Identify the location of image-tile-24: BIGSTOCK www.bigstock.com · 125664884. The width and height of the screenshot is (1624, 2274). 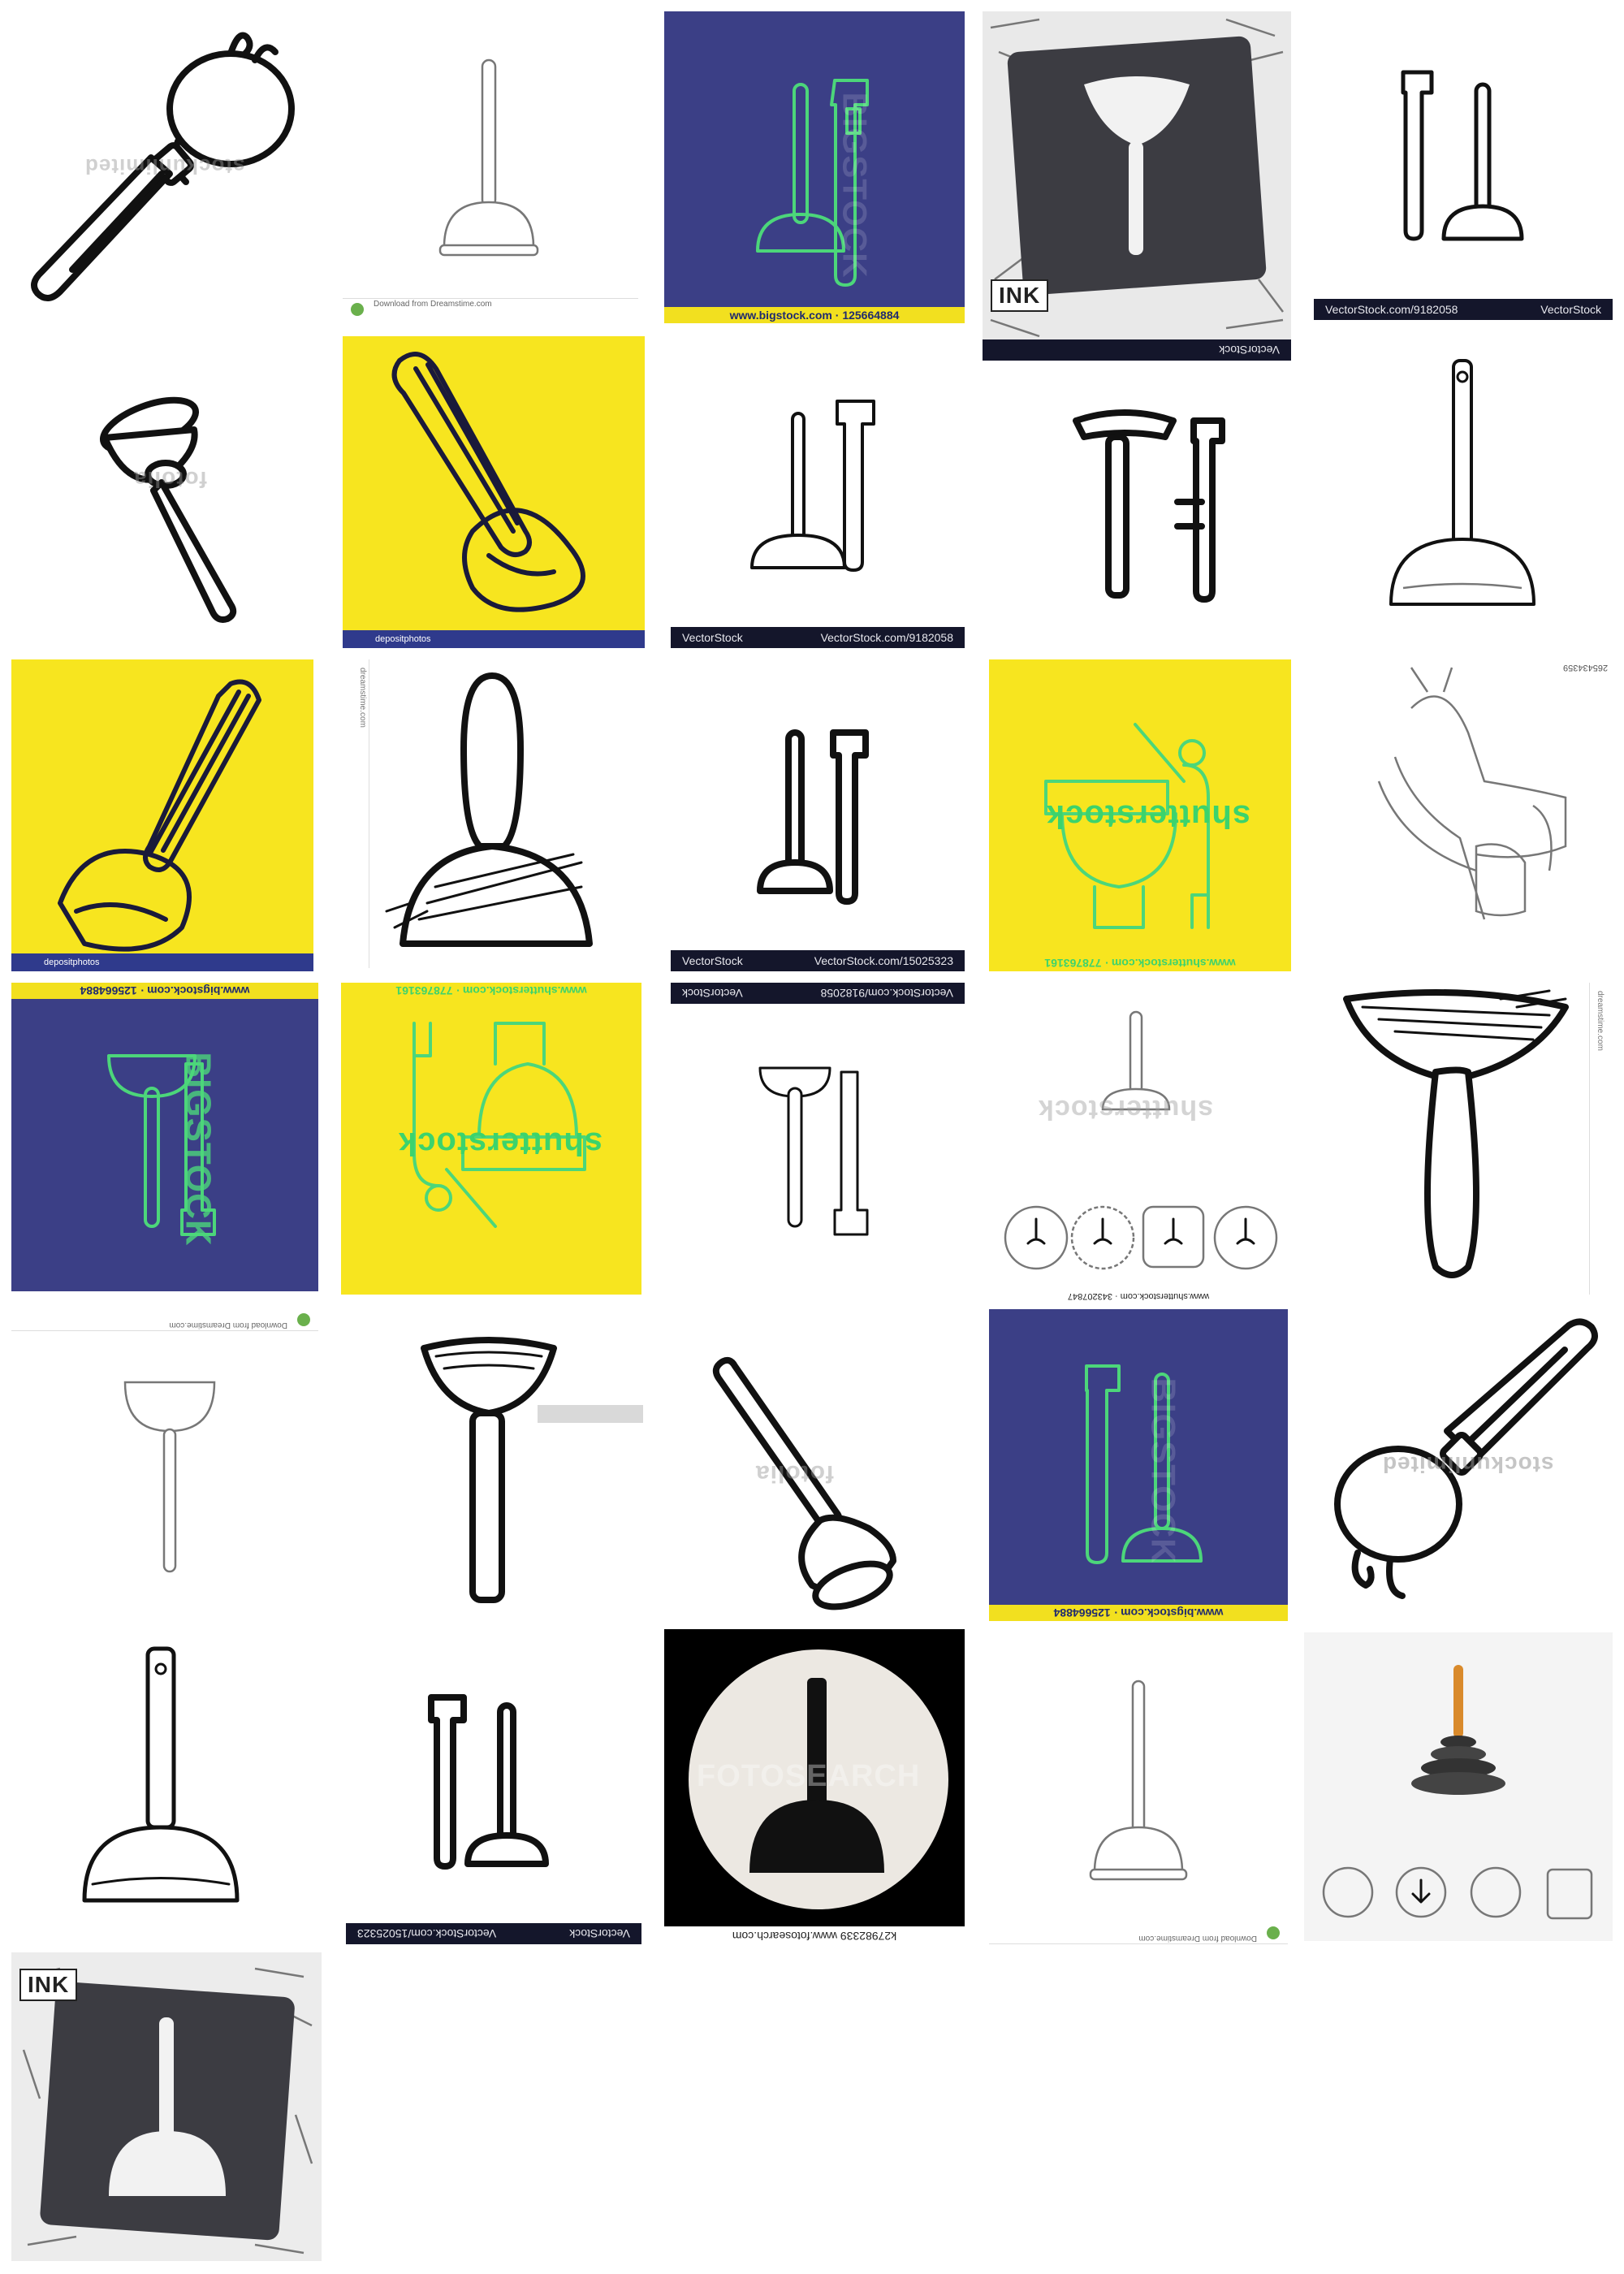
(1139, 1465).